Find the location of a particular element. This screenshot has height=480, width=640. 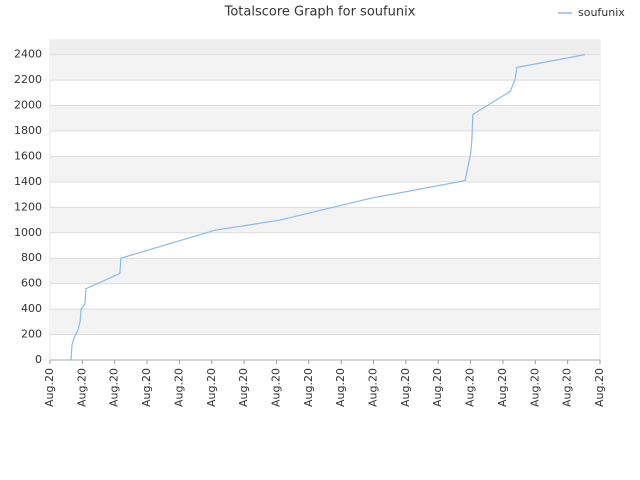

y-tick-label: 1800 is located at coordinates (28, 130).